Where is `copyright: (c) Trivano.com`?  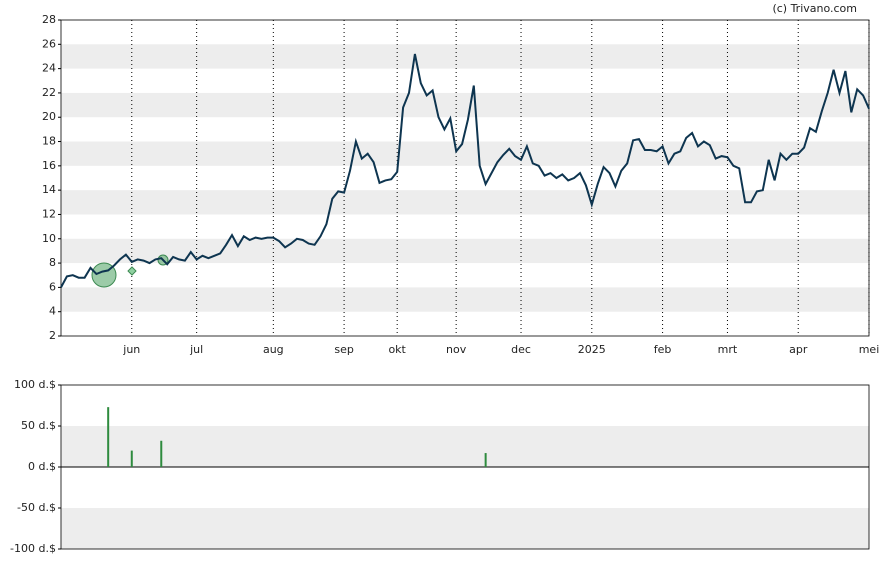
copyright: (c) Trivano.com is located at coordinates (814, 8).